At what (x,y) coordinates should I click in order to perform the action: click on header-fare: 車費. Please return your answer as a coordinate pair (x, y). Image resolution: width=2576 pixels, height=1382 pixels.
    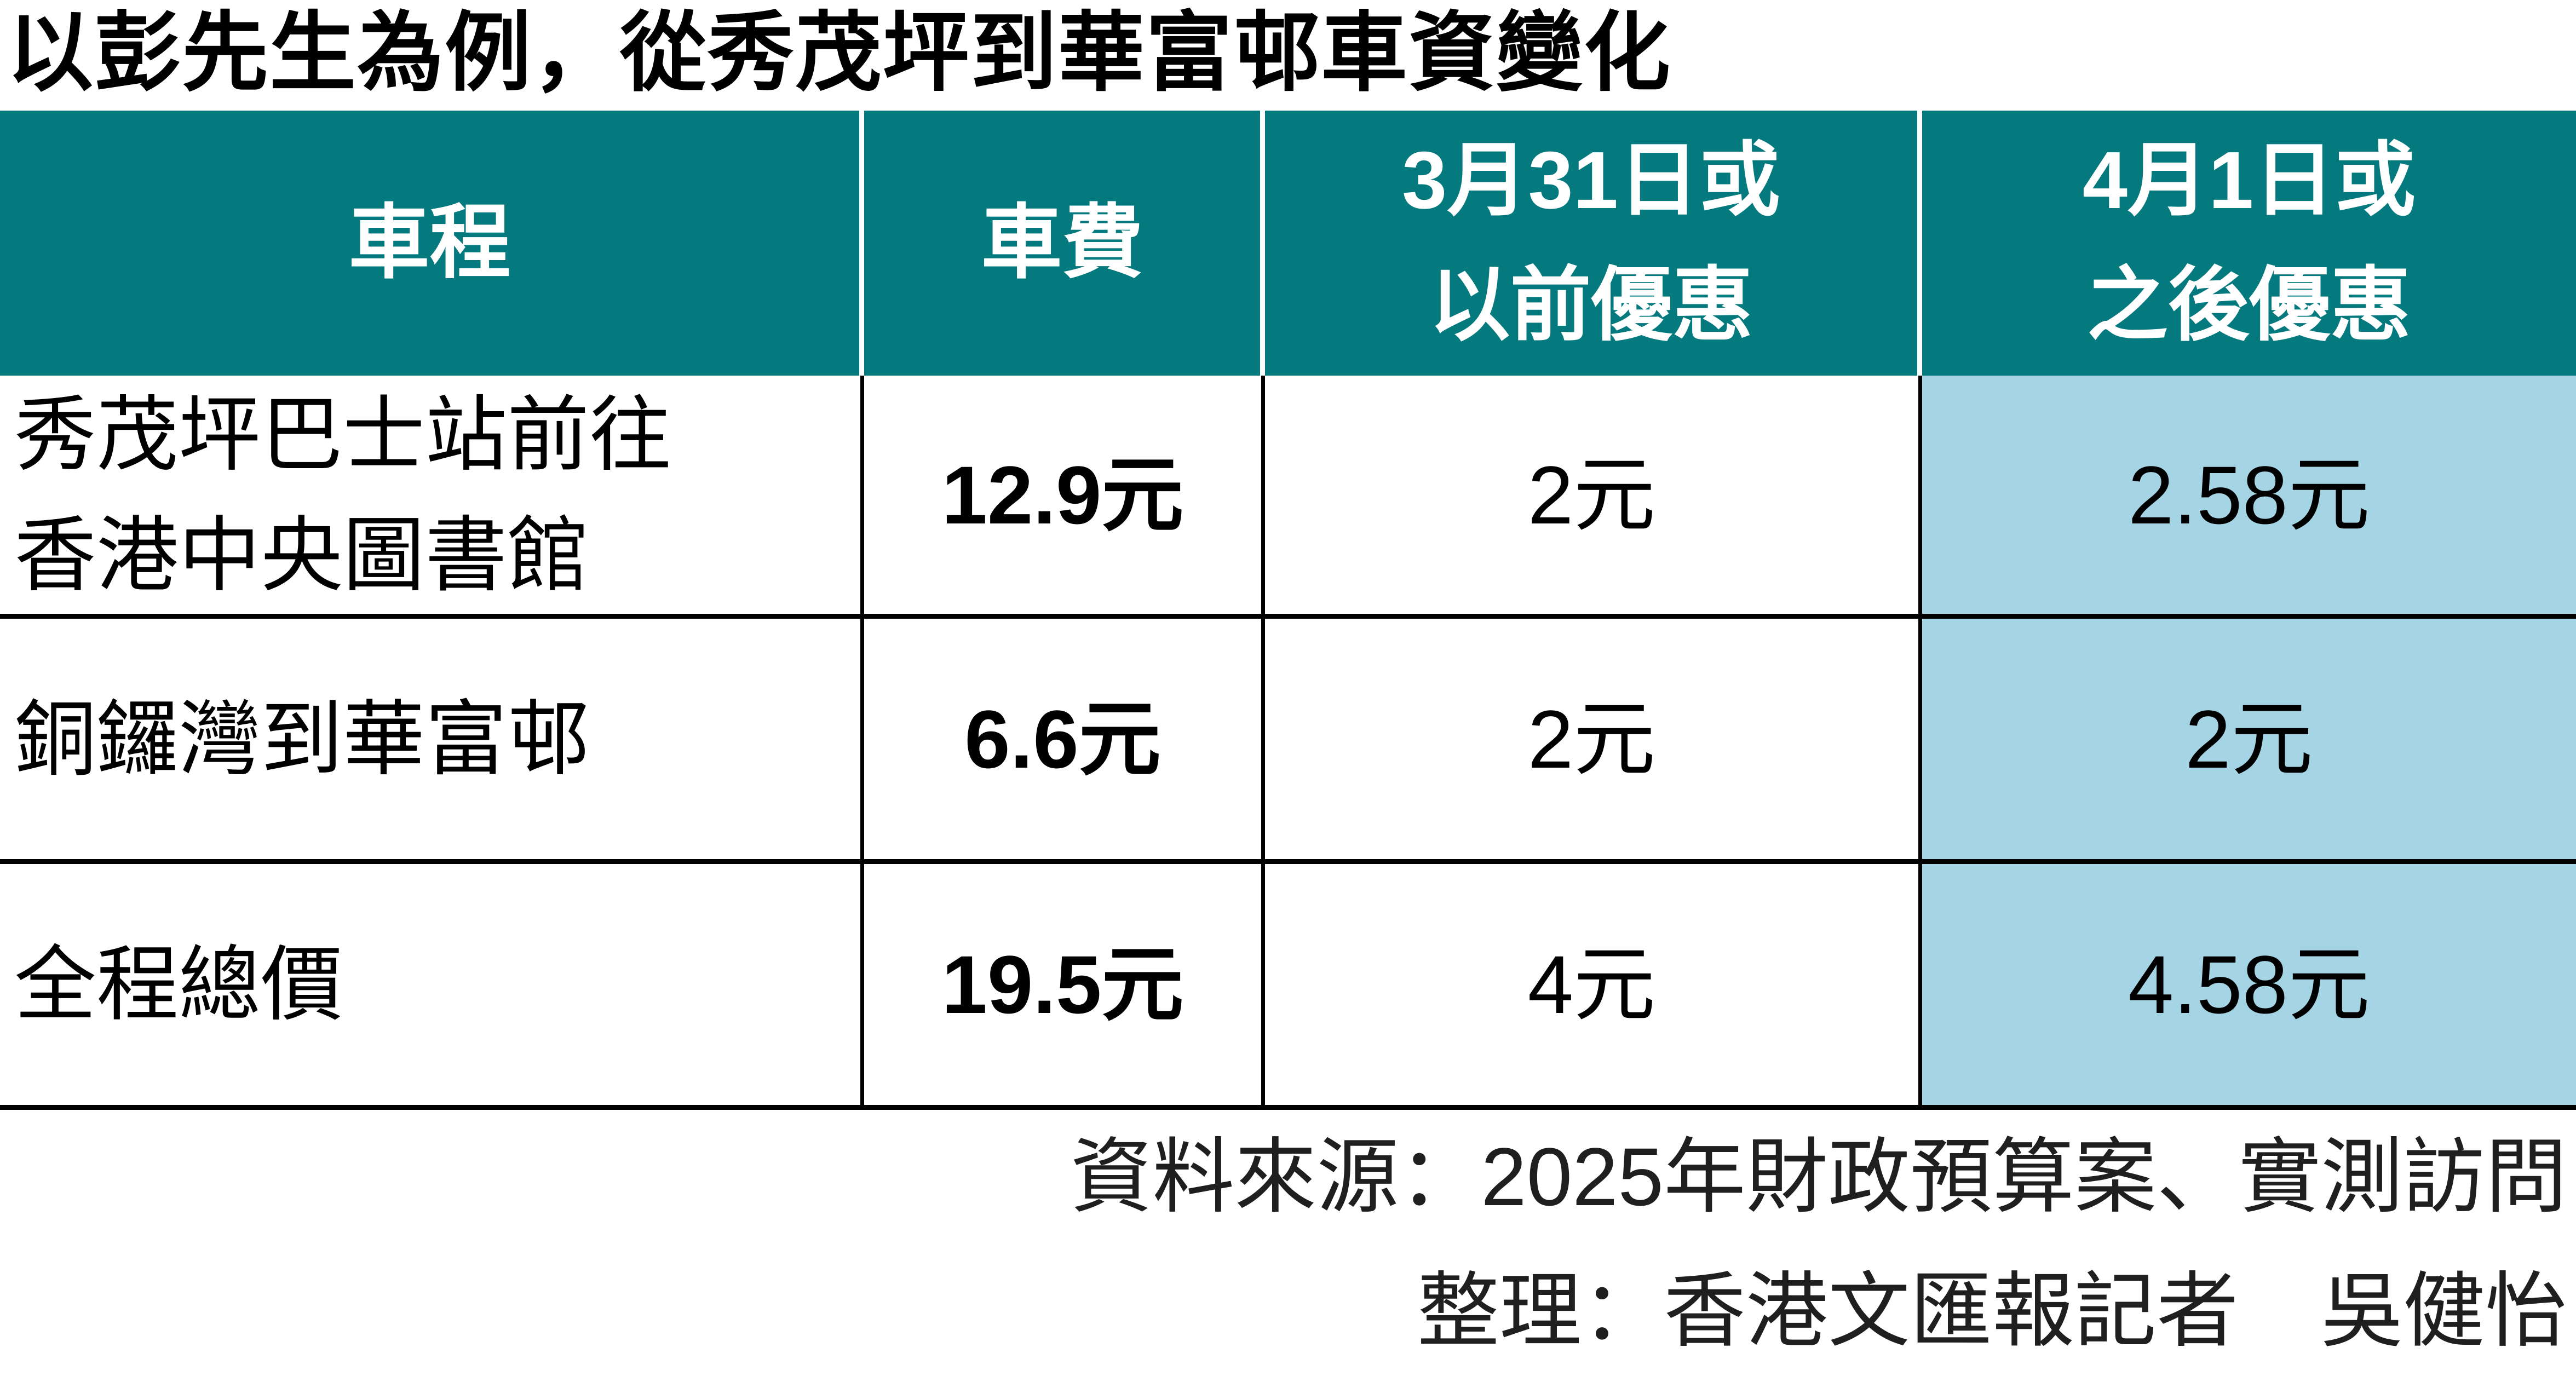
    Looking at the image, I should click on (1064, 243).